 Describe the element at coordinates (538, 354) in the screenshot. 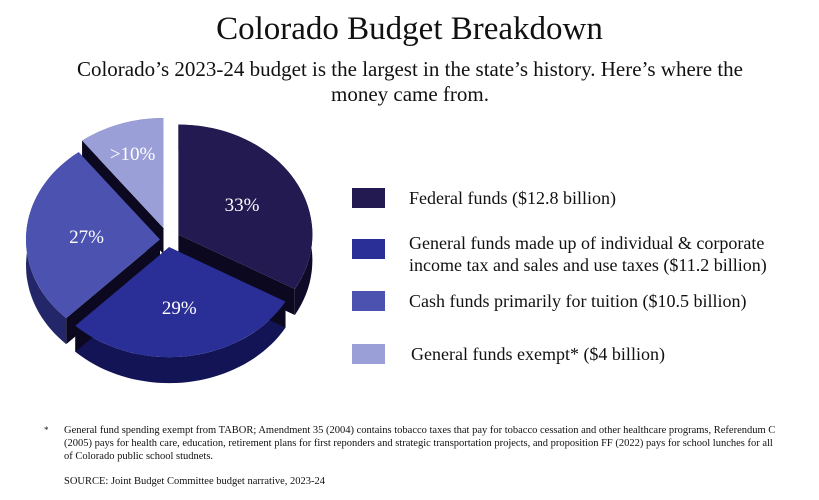

I see `legend-label: General funds exempt* ($4 billion)` at that location.